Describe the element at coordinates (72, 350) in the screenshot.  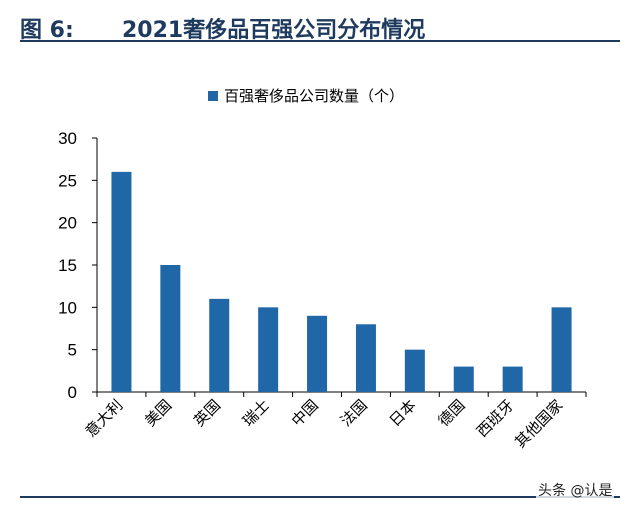
I see `y-tick-label: 5` at that location.